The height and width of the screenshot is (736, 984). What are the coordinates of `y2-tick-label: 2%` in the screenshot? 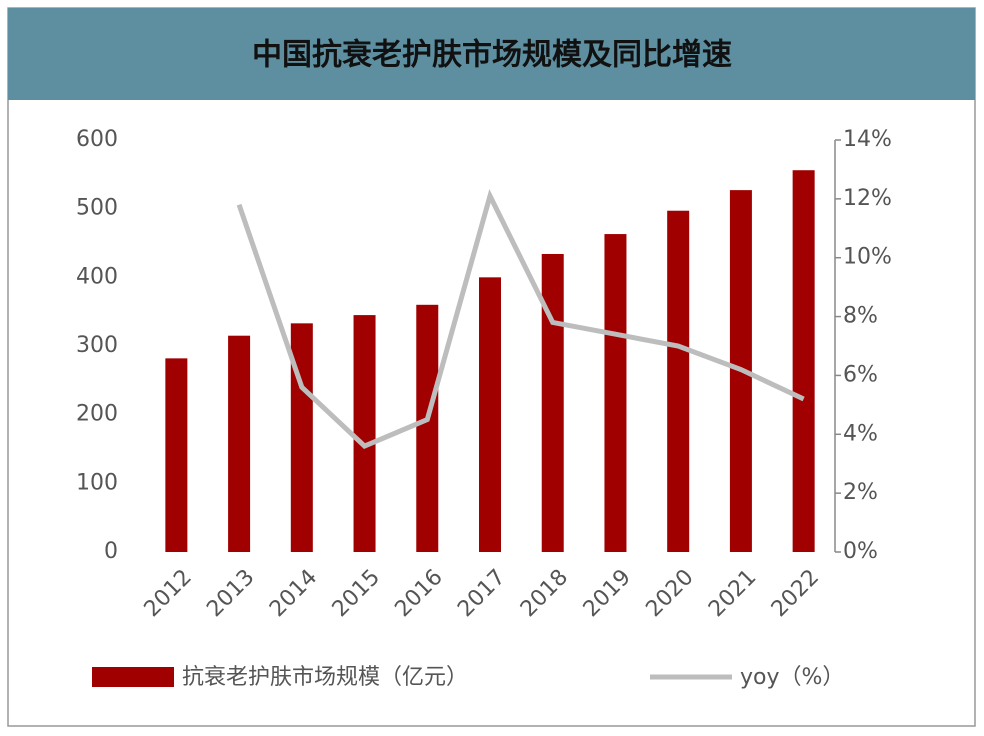 It's located at (860, 492).